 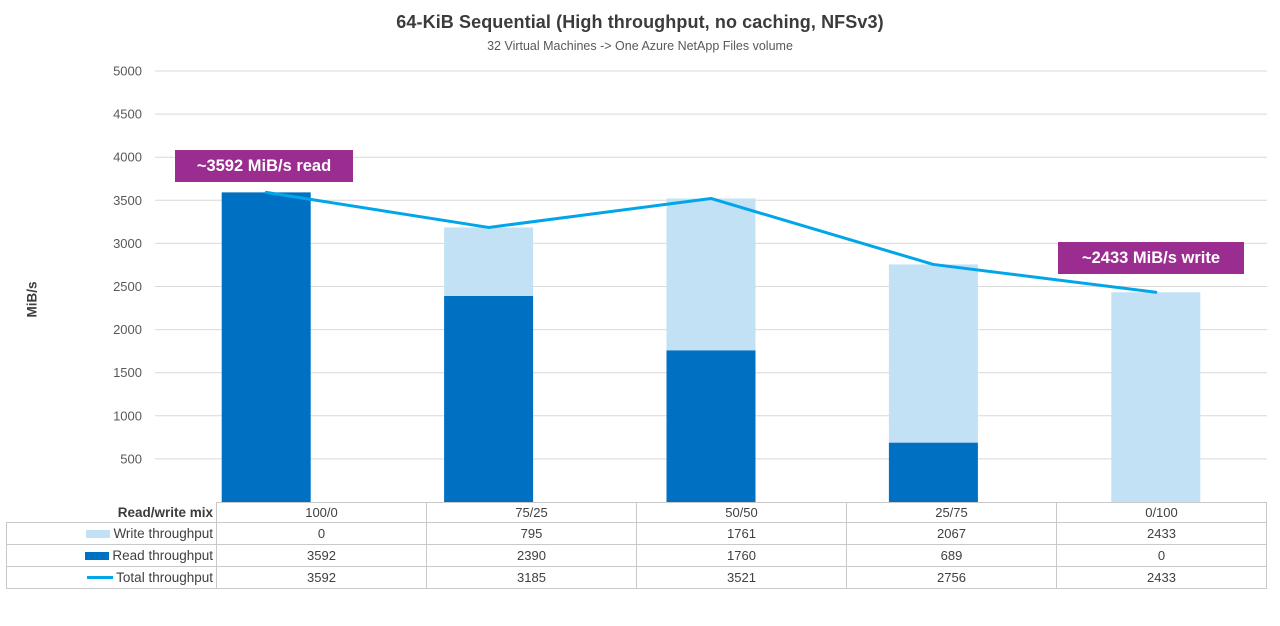 What do you see at coordinates (531, 512) in the screenshot?
I see `category-cell: 75/25` at bounding box center [531, 512].